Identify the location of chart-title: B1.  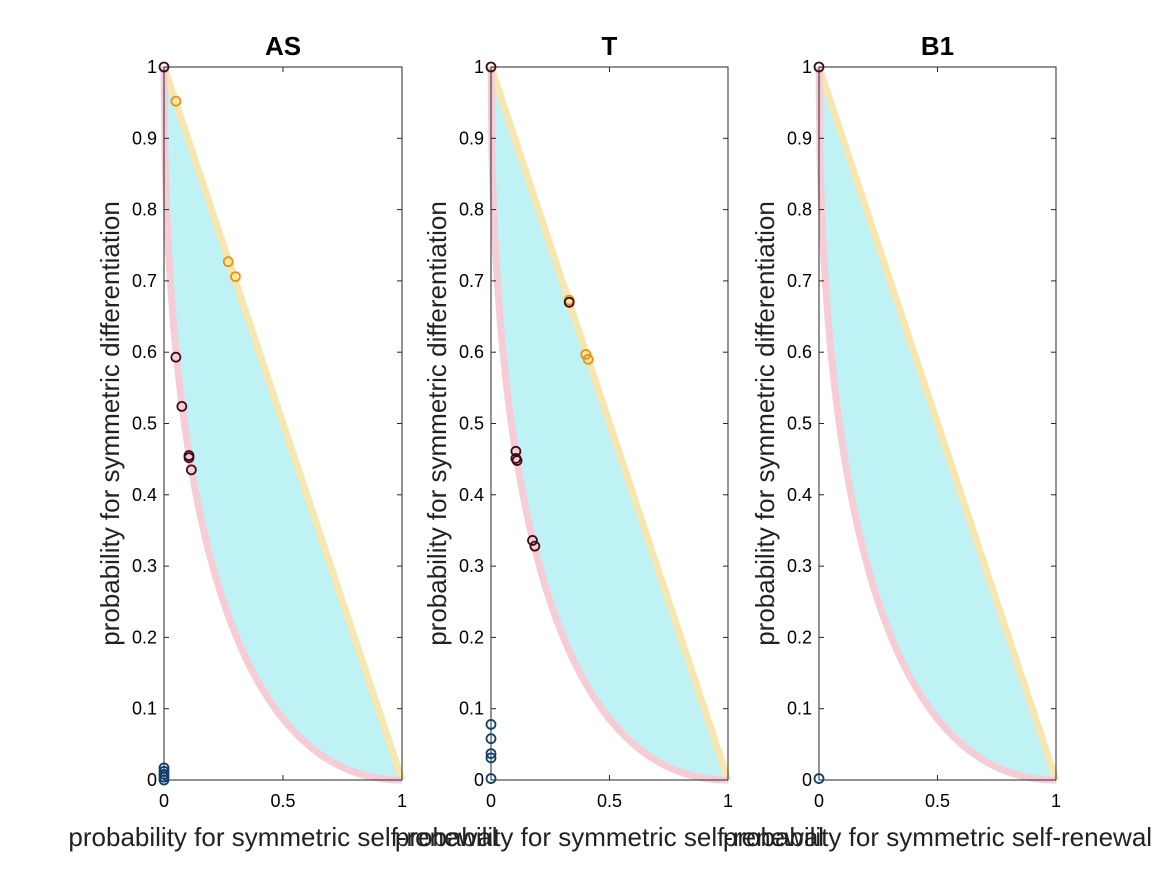
(937, 46).